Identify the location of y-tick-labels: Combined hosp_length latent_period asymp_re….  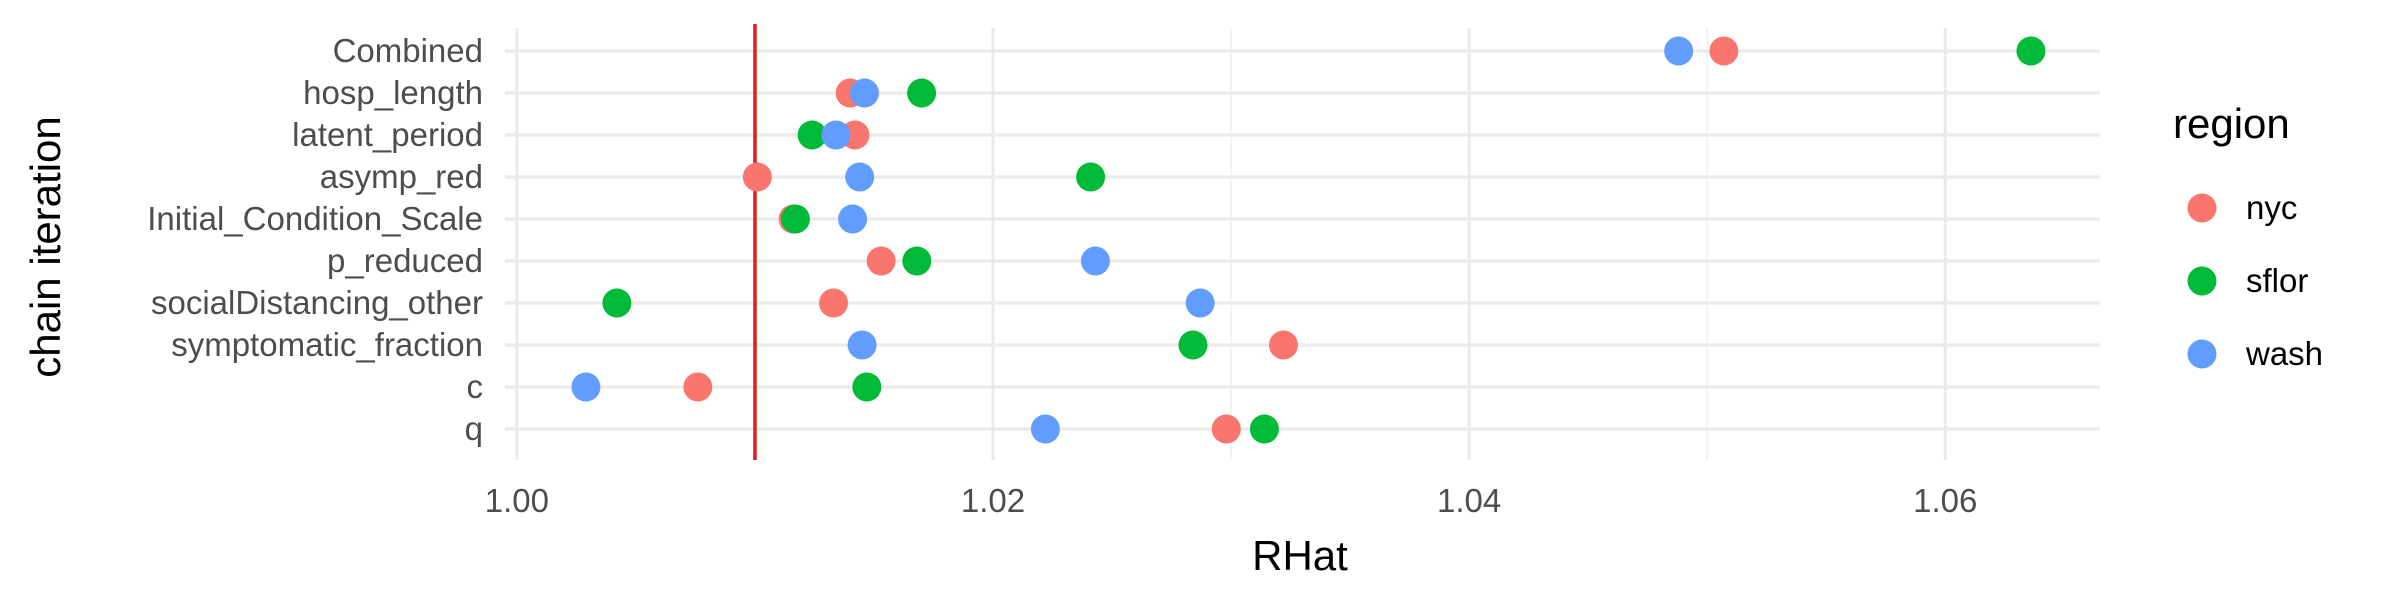
(315, 239).